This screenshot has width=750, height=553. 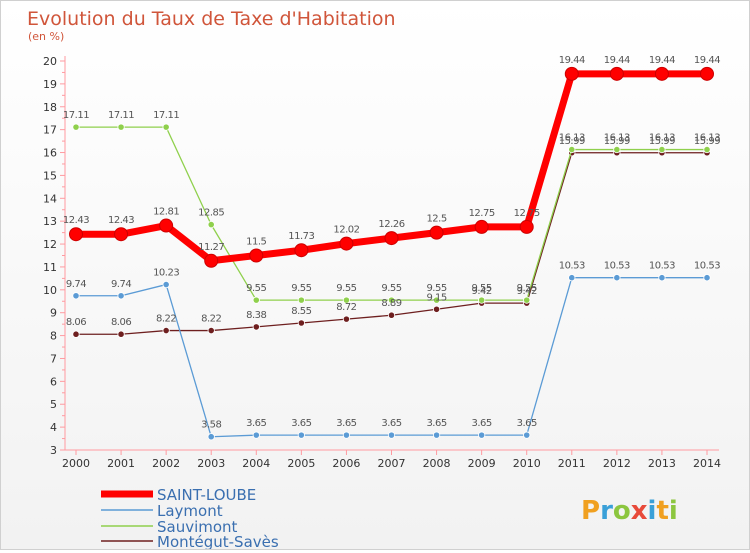 What do you see at coordinates (572, 463) in the screenshot?
I see `x-tick-label: 2011` at bounding box center [572, 463].